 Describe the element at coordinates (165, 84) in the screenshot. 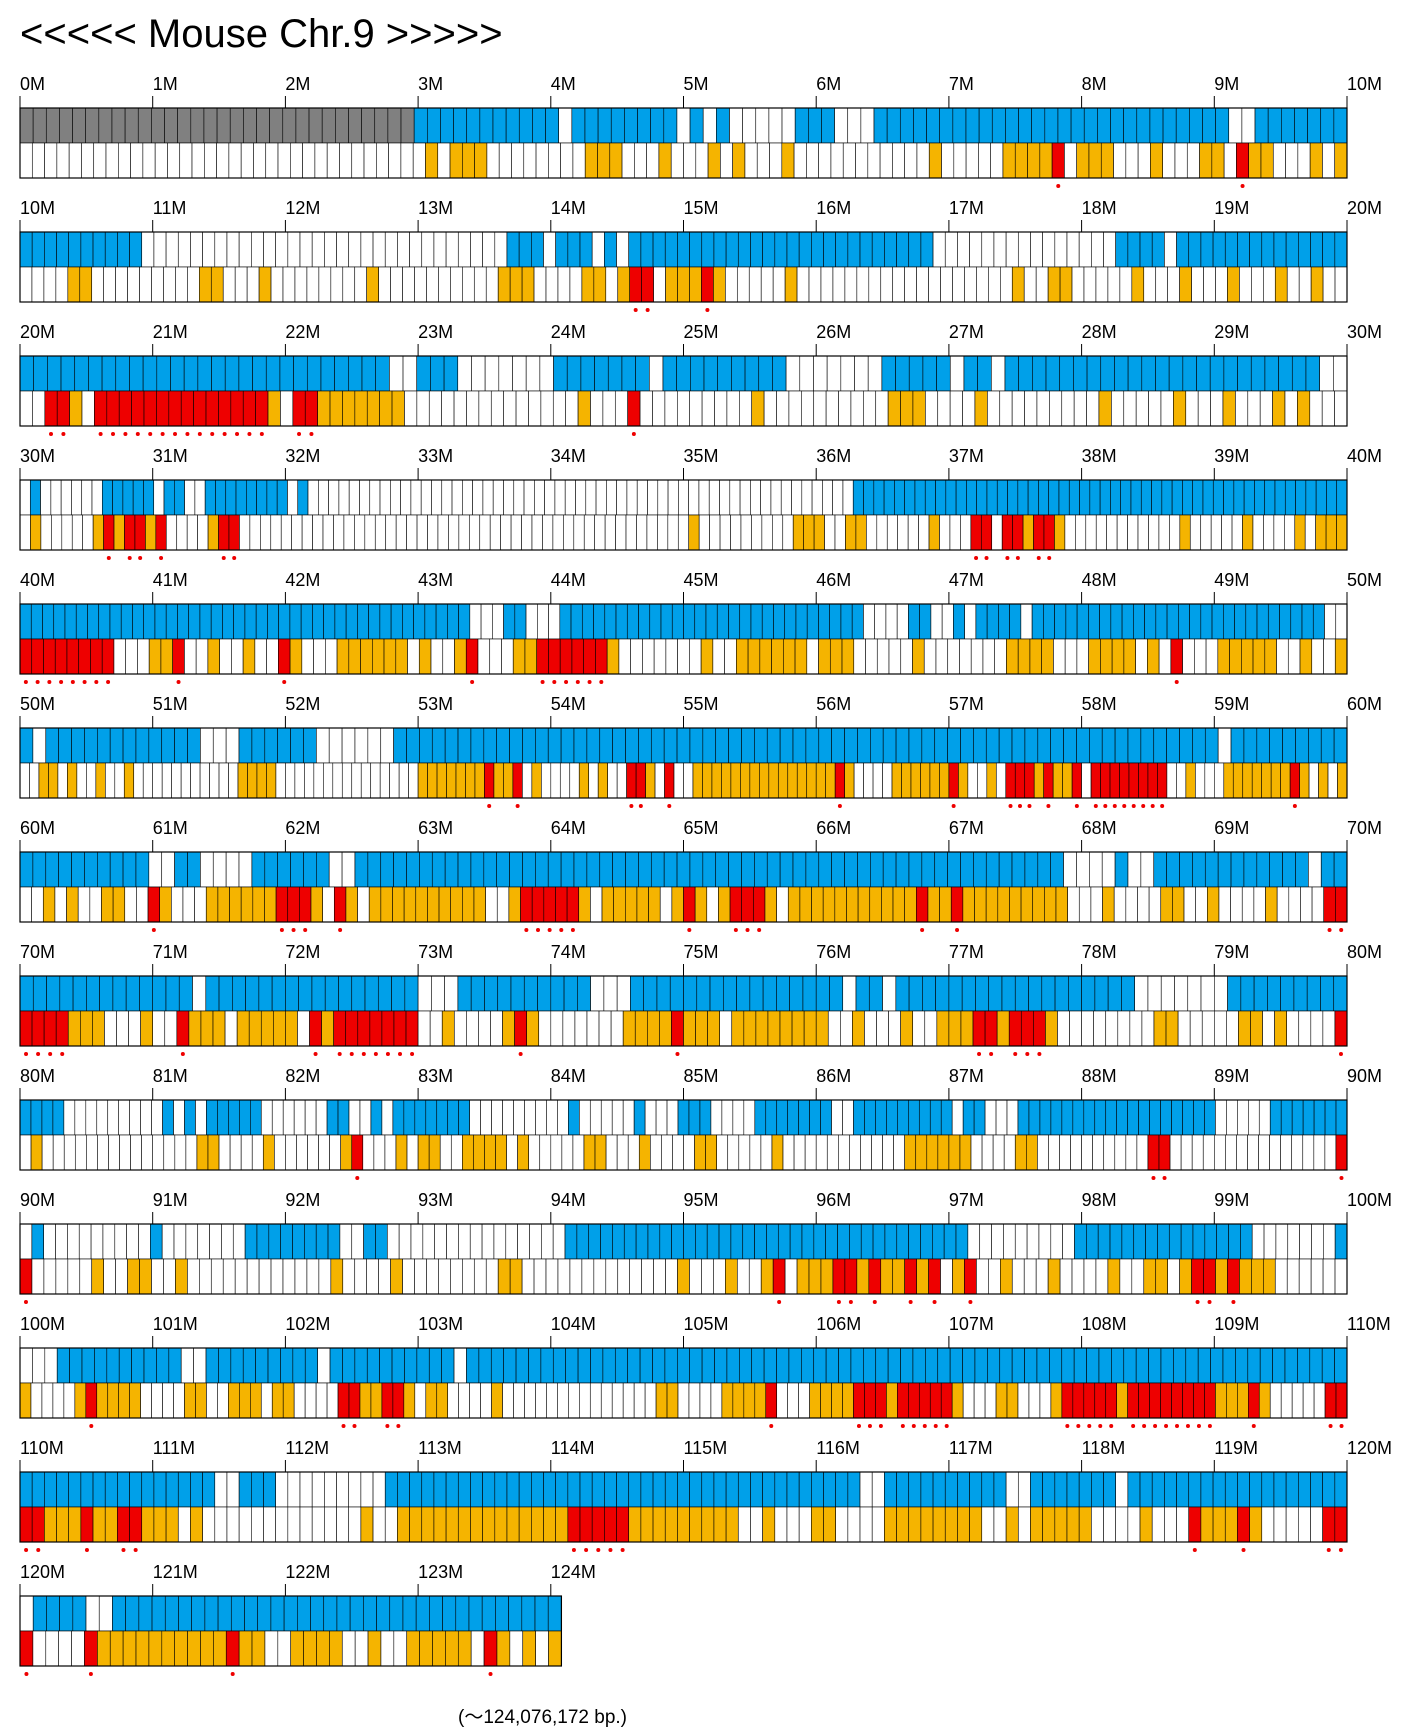

I see `tick-label: 1M` at that location.